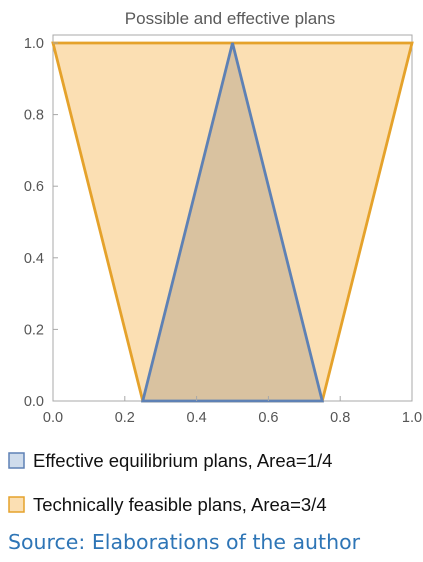 The height and width of the screenshot is (562, 423). What do you see at coordinates (182, 460) in the screenshot?
I see `legend-label-effective: Effective equilibrium plans, Area=1/4` at bounding box center [182, 460].